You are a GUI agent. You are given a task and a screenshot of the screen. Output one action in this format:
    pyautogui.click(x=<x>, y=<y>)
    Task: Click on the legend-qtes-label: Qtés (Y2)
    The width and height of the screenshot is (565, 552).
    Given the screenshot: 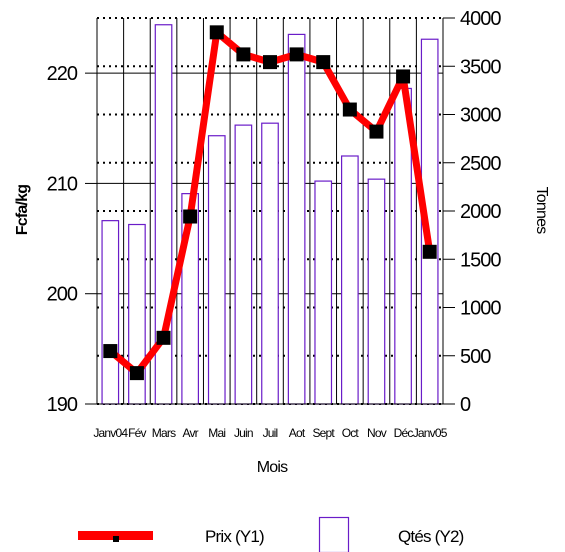 What is the action you would take?
    pyautogui.click(x=431, y=536)
    